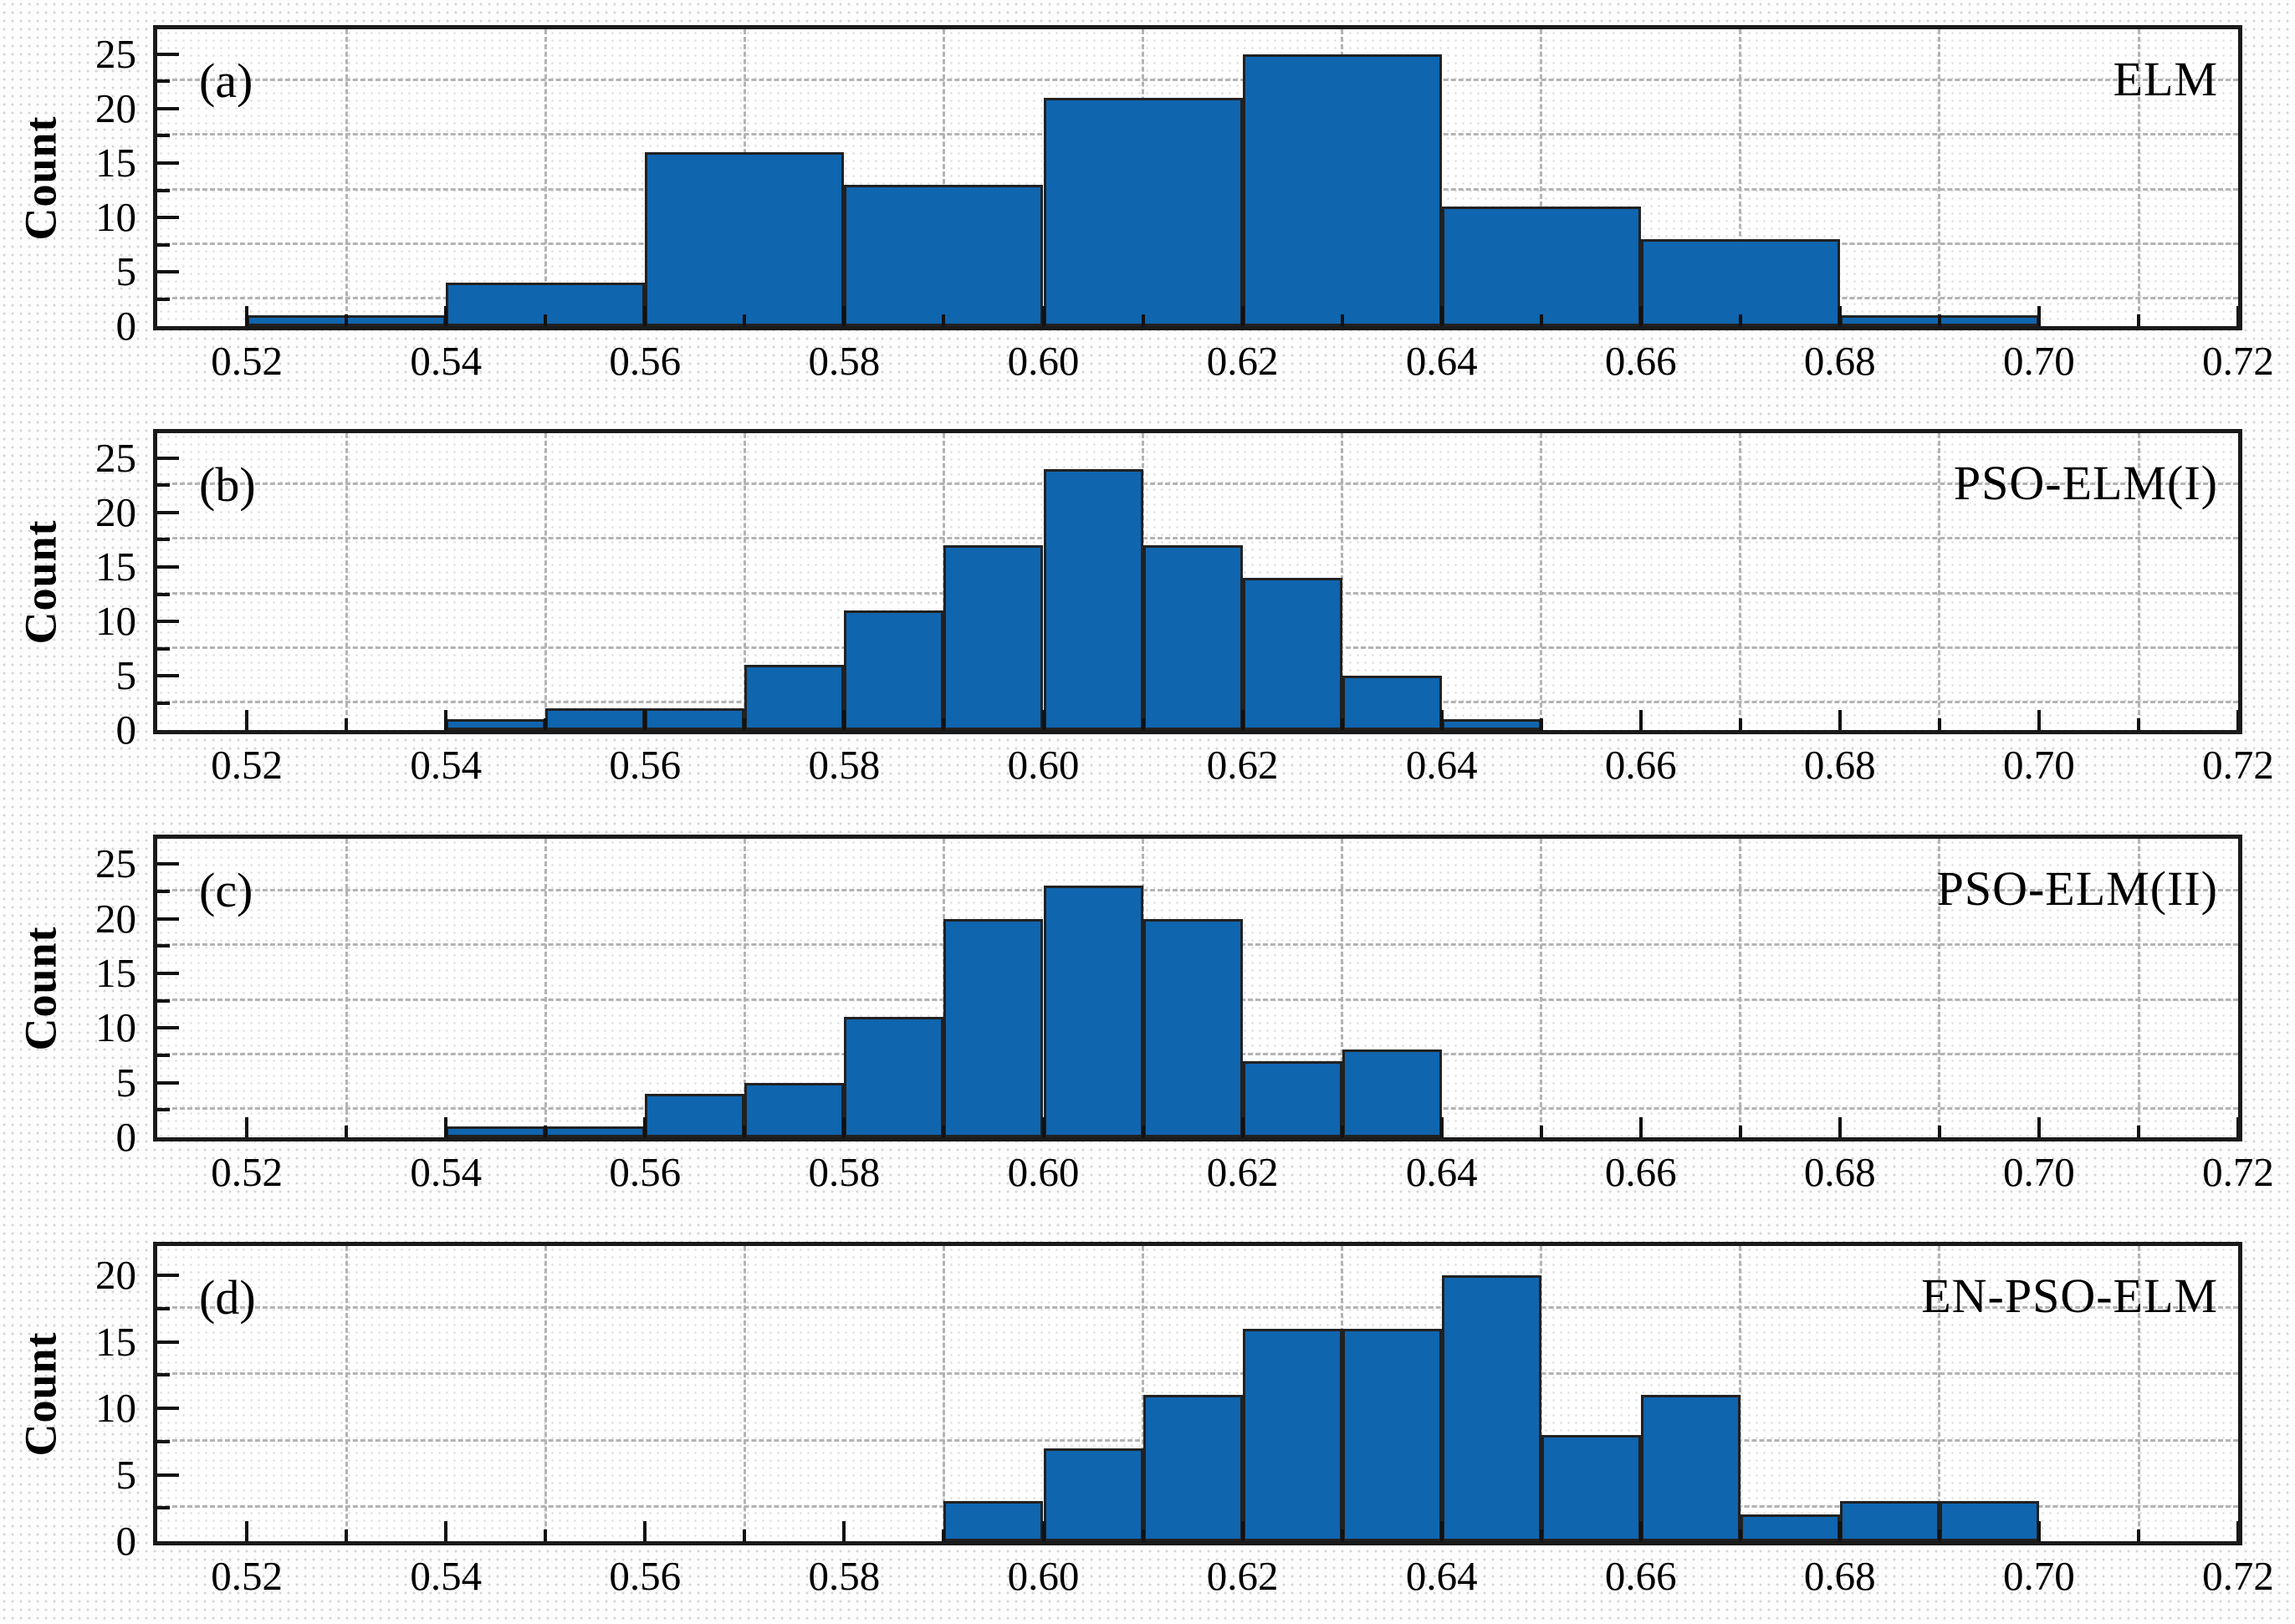  Describe the element at coordinates (645, 765) in the screenshot. I see `x-tick-label: 0.56` at that location.